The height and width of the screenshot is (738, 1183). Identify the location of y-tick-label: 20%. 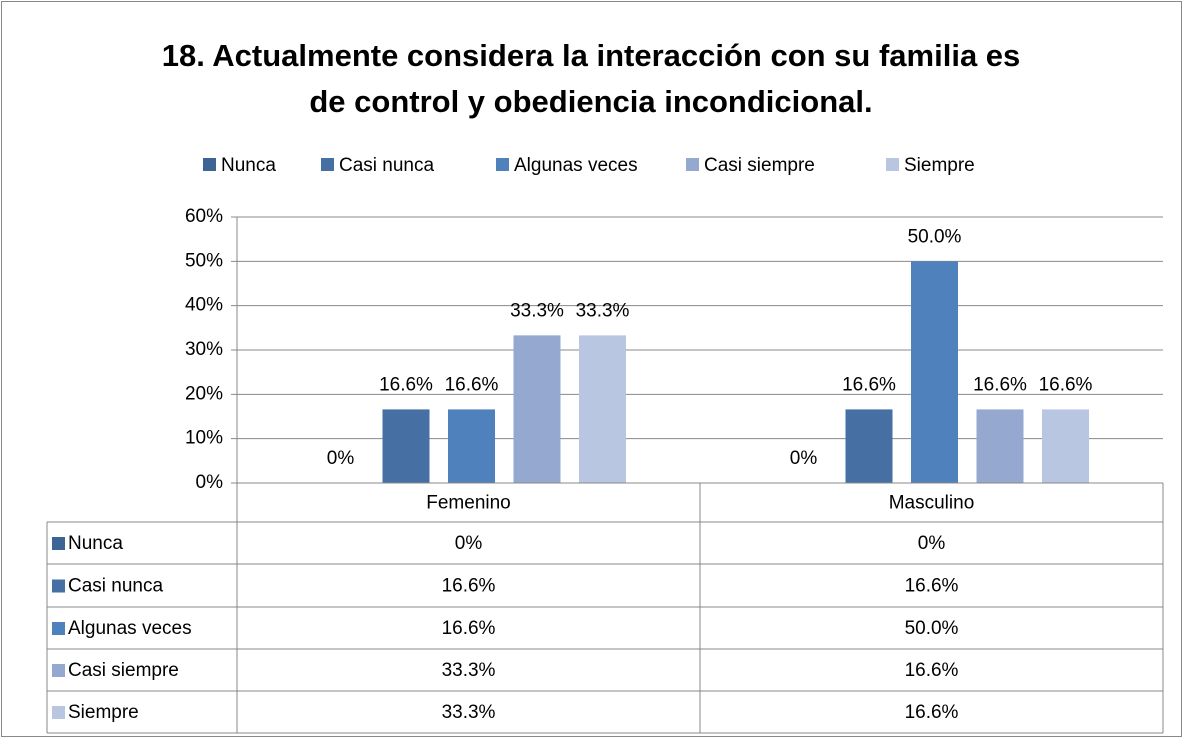
(204, 393).